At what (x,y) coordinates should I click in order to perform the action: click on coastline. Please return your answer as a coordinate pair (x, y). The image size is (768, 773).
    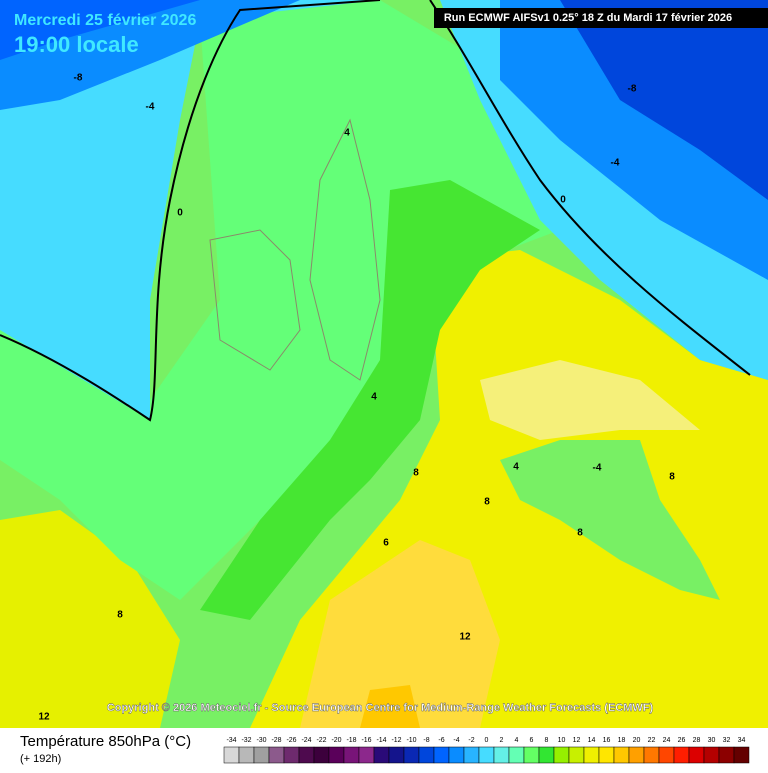
    Looking at the image, I should click on (295, 249).